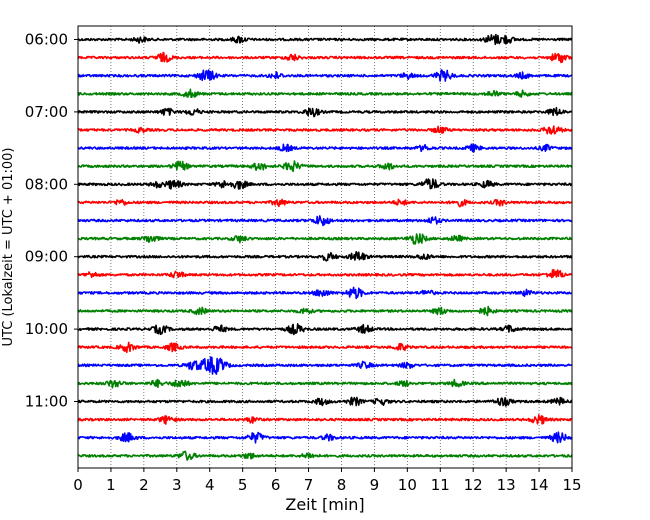  What do you see at coordinates (46, 184) in the screenshot?
I see `y-tick-label: 08:00` at bounding box center [46, 184].